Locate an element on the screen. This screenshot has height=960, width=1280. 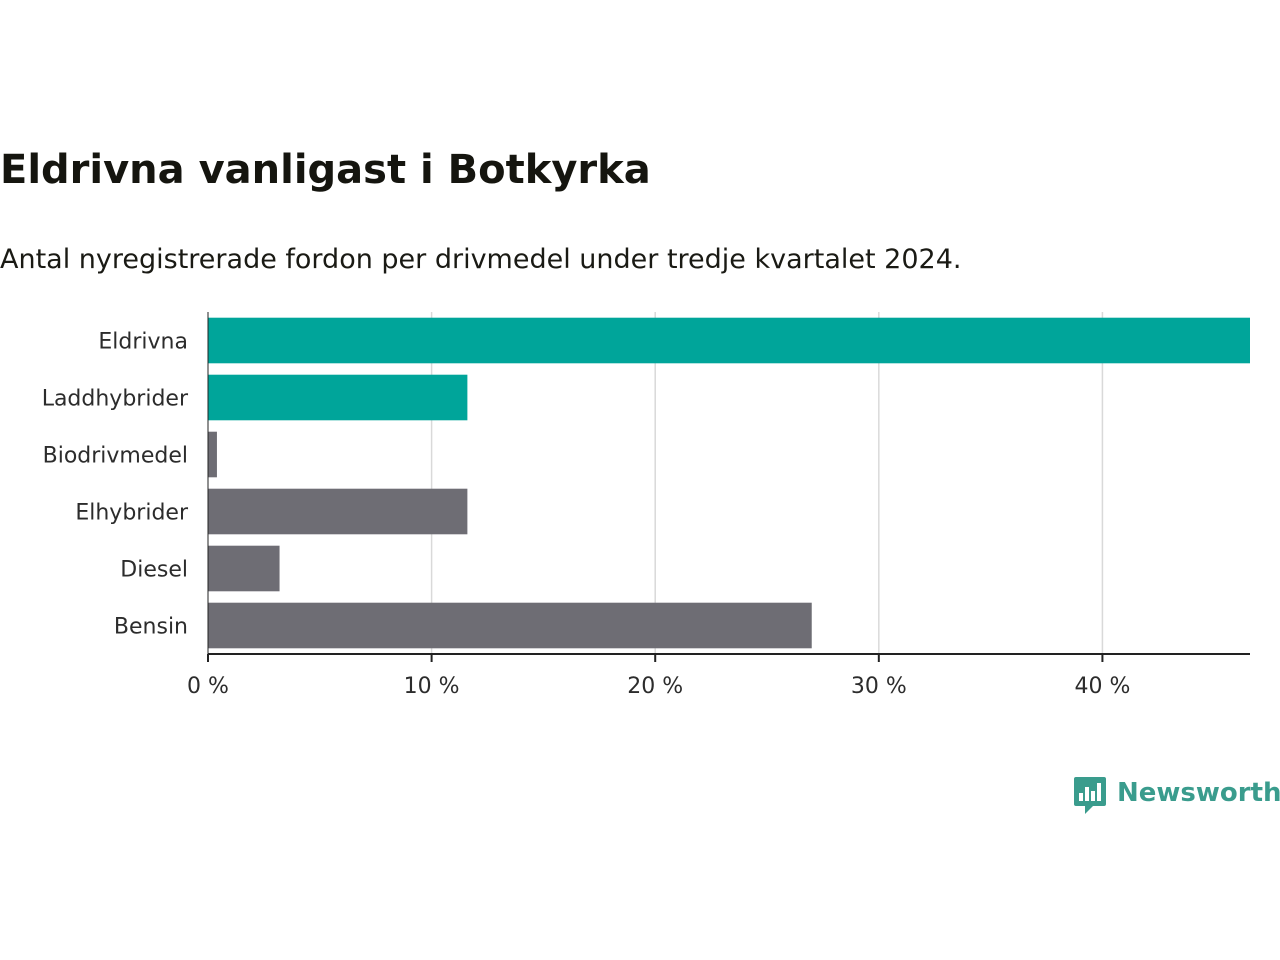
x-tick-label: 40 % is located at coordinates (1102, 686).